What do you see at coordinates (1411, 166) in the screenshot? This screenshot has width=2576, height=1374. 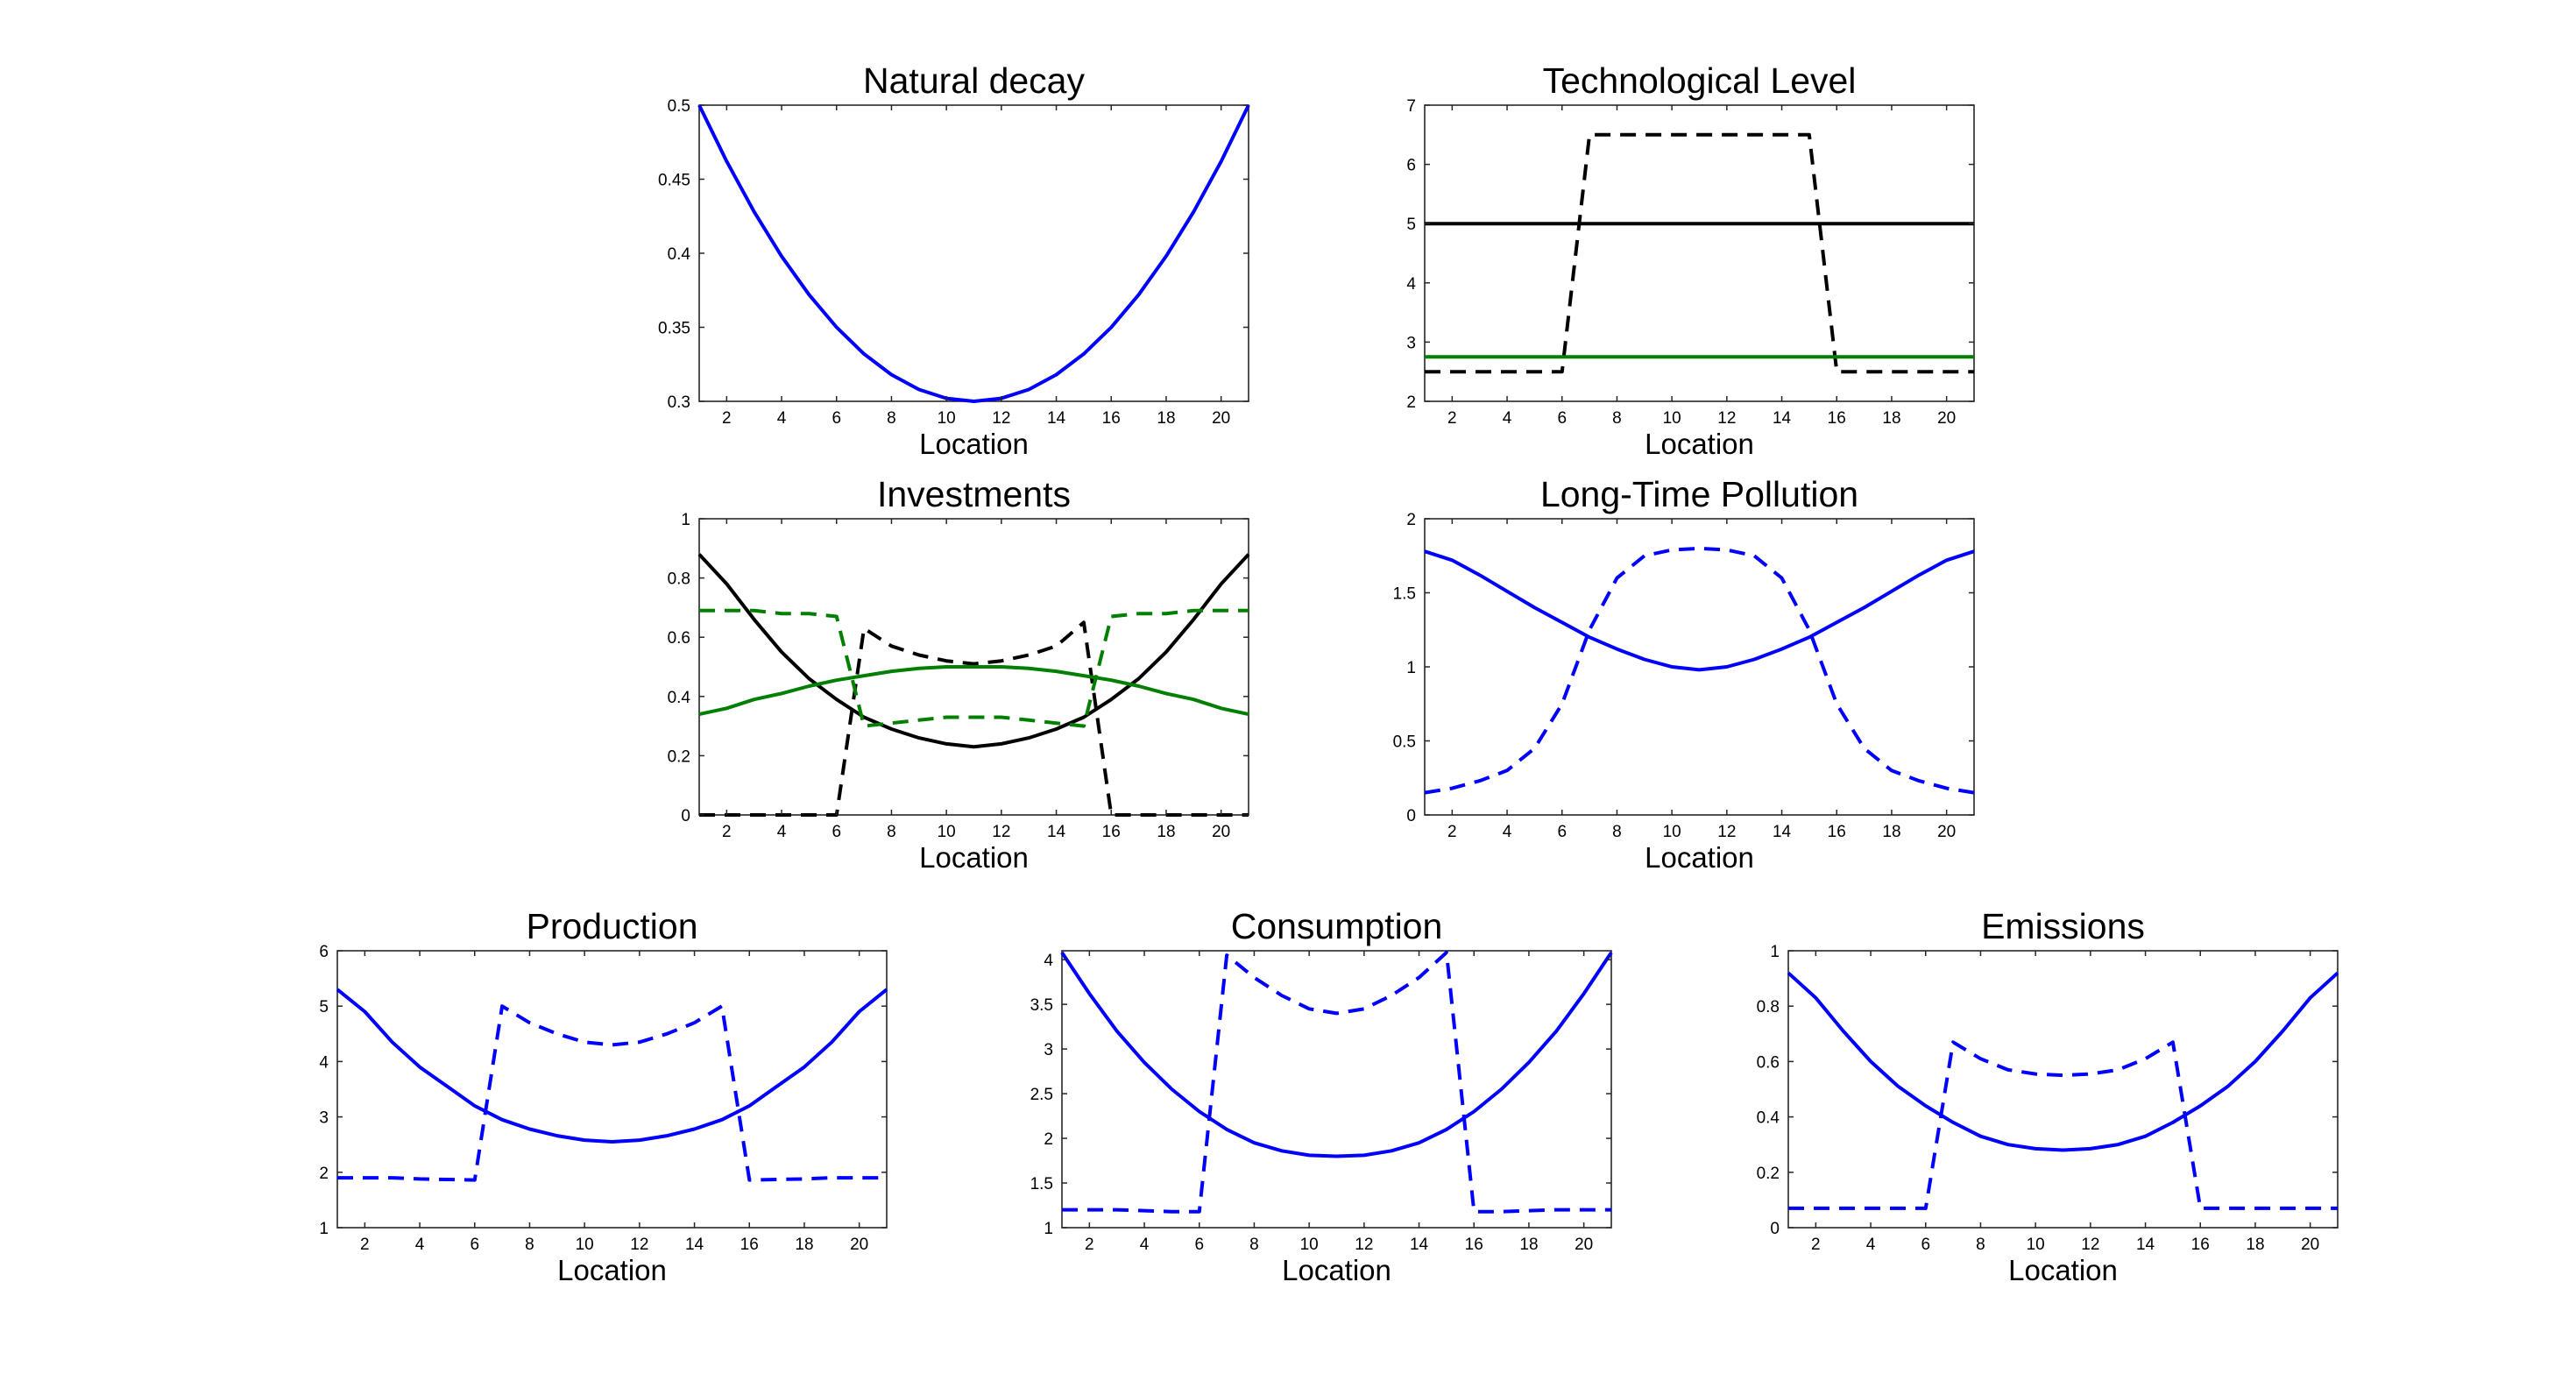 I see `y-tick-label: 6` at bounding box center [1411, 166].